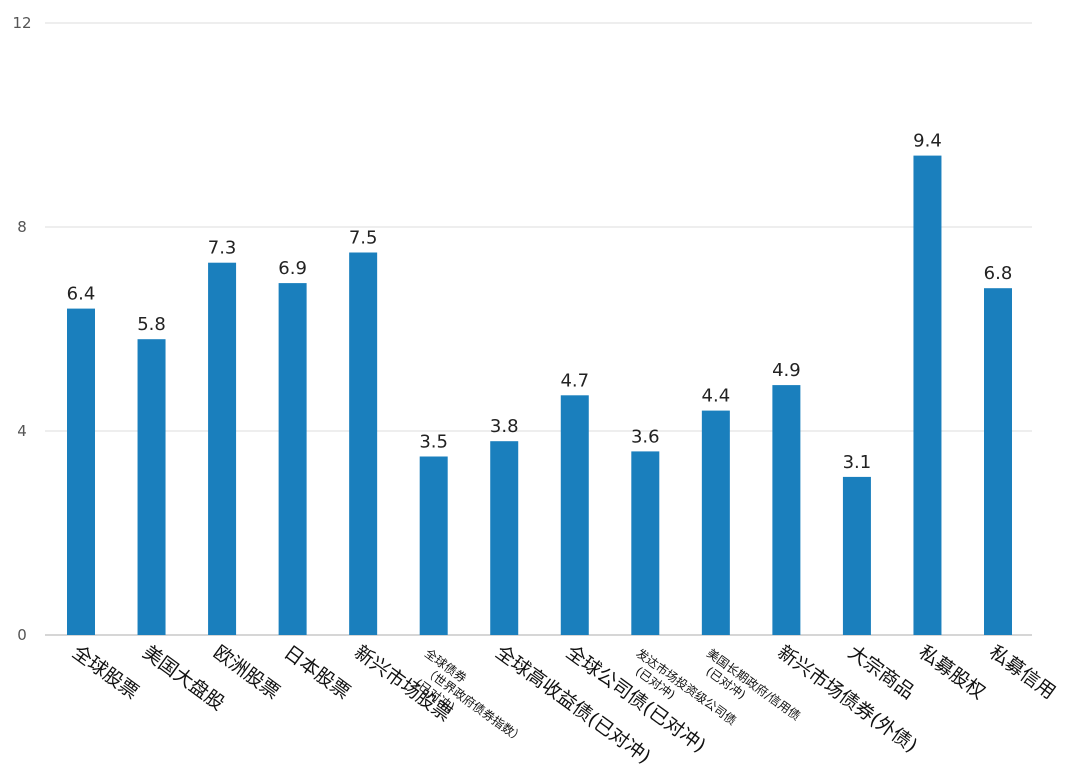 The image size is (1086, 782). What do you see at coordinates (81, 294) in the screenshot?
I see `data-label: 6.4` at bounding box center [81, 294].